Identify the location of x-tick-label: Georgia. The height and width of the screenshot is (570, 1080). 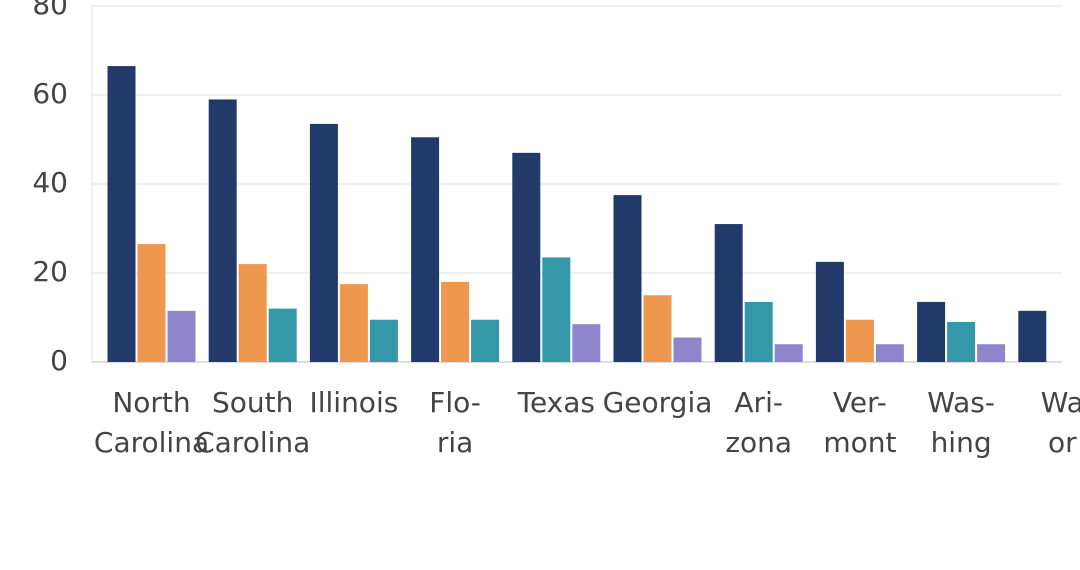
(657, 402).